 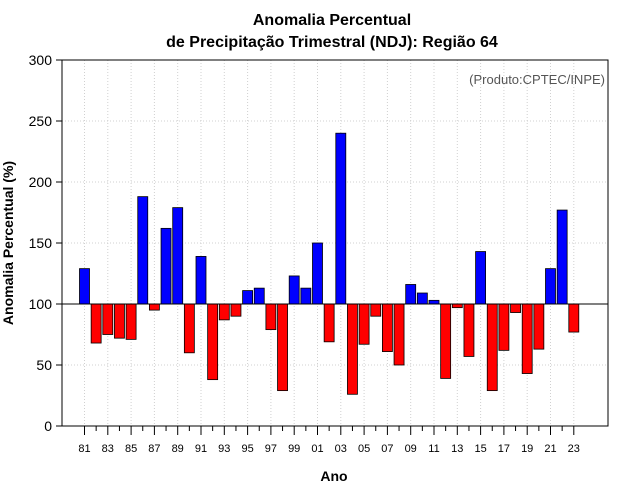 What do you see at coordinates (247, 449) in the screenshot?
I see `x-tick-label: 95` at bounding box center [247, 449].